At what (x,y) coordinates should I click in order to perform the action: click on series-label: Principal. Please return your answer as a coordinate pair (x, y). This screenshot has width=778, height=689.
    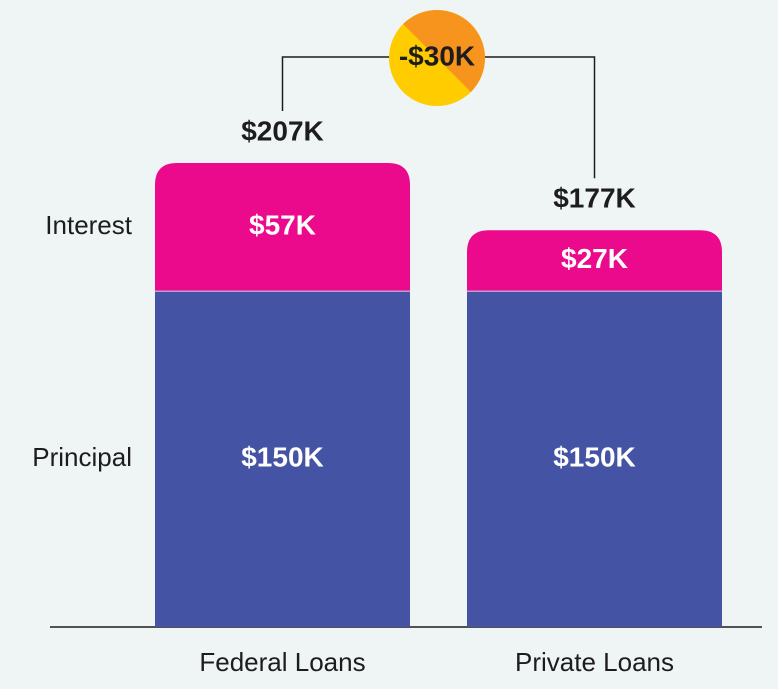
    Looking at the image, I should click on (82, 457).